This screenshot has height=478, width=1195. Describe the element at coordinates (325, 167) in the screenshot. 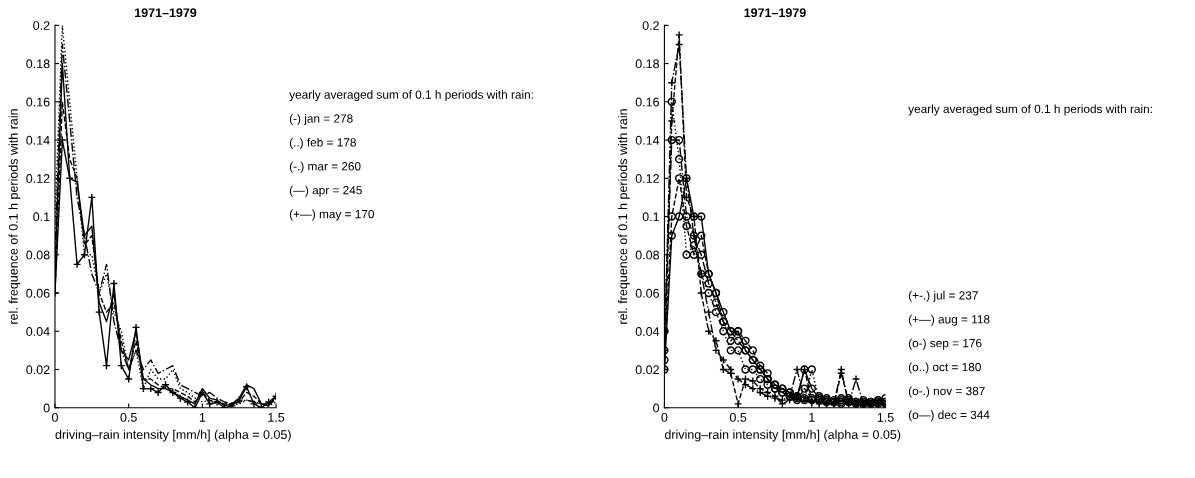

I see `text: (-.) mar = 260` at that location.